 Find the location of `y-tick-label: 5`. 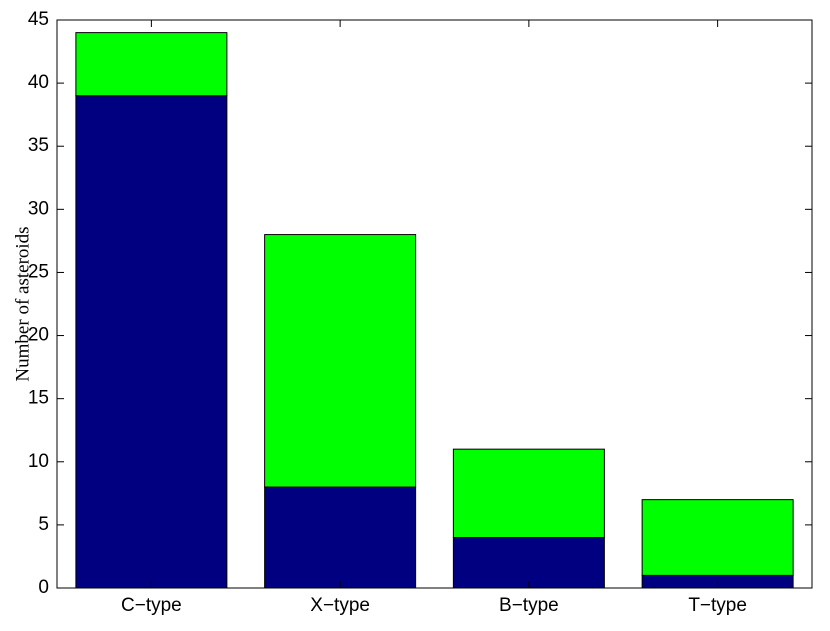

y-tick-label: 5 is located at coordinates (43, 524).